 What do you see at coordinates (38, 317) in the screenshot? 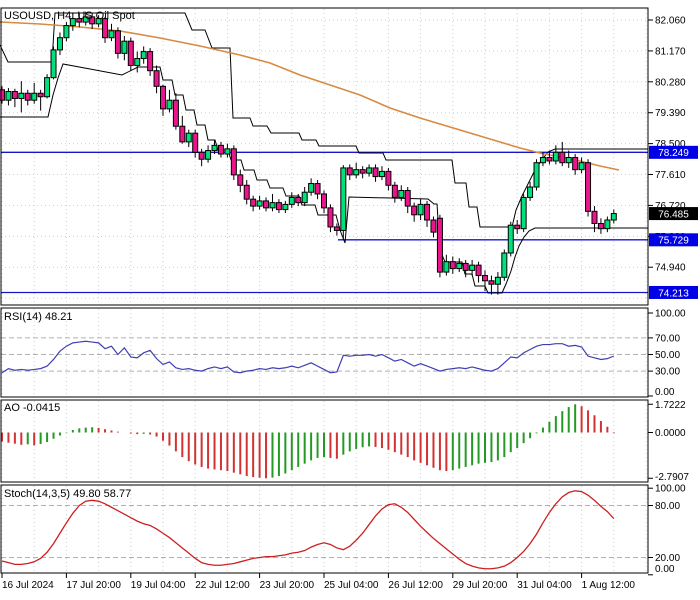
I see `rsi-indicator-label: RSI(14) 48.21` at bounding box center [38, 317].